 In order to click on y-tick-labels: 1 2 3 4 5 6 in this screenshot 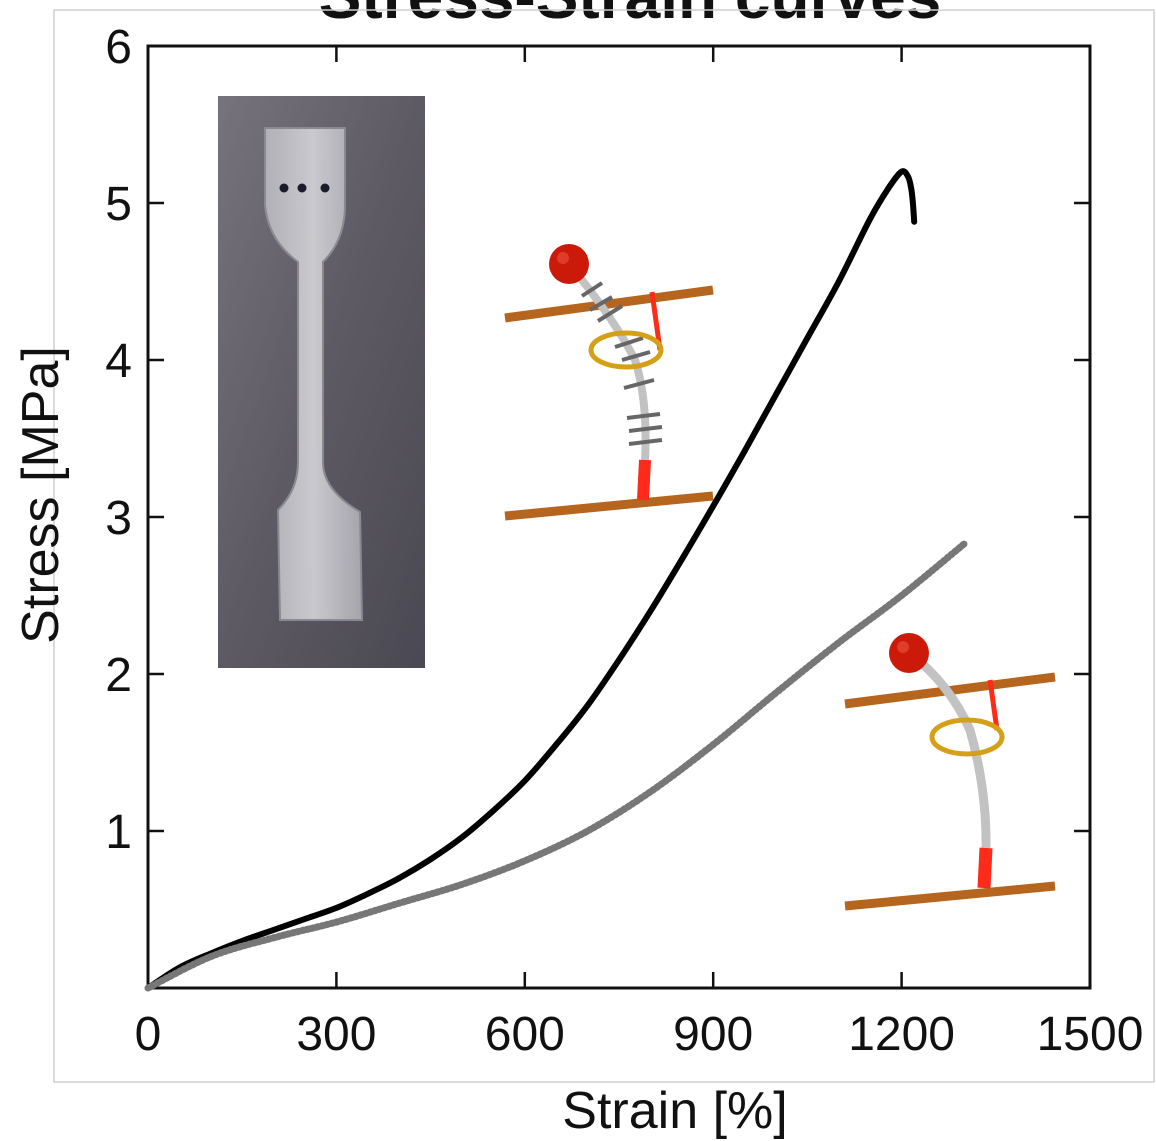, I will do `click(118, 440)`.